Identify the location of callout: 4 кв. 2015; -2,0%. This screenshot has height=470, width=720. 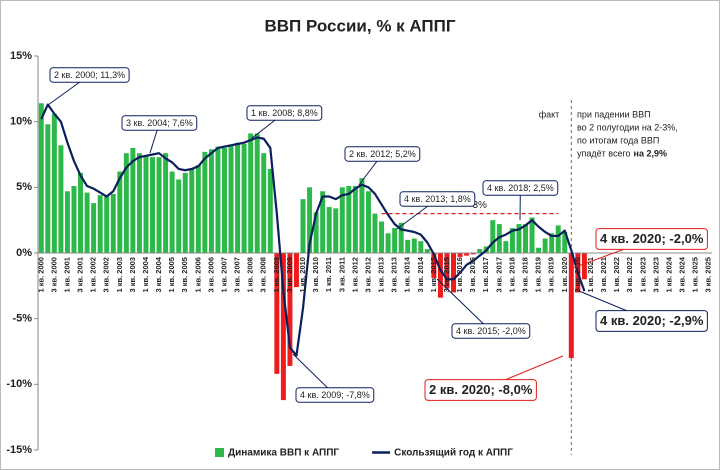
(483, 308).